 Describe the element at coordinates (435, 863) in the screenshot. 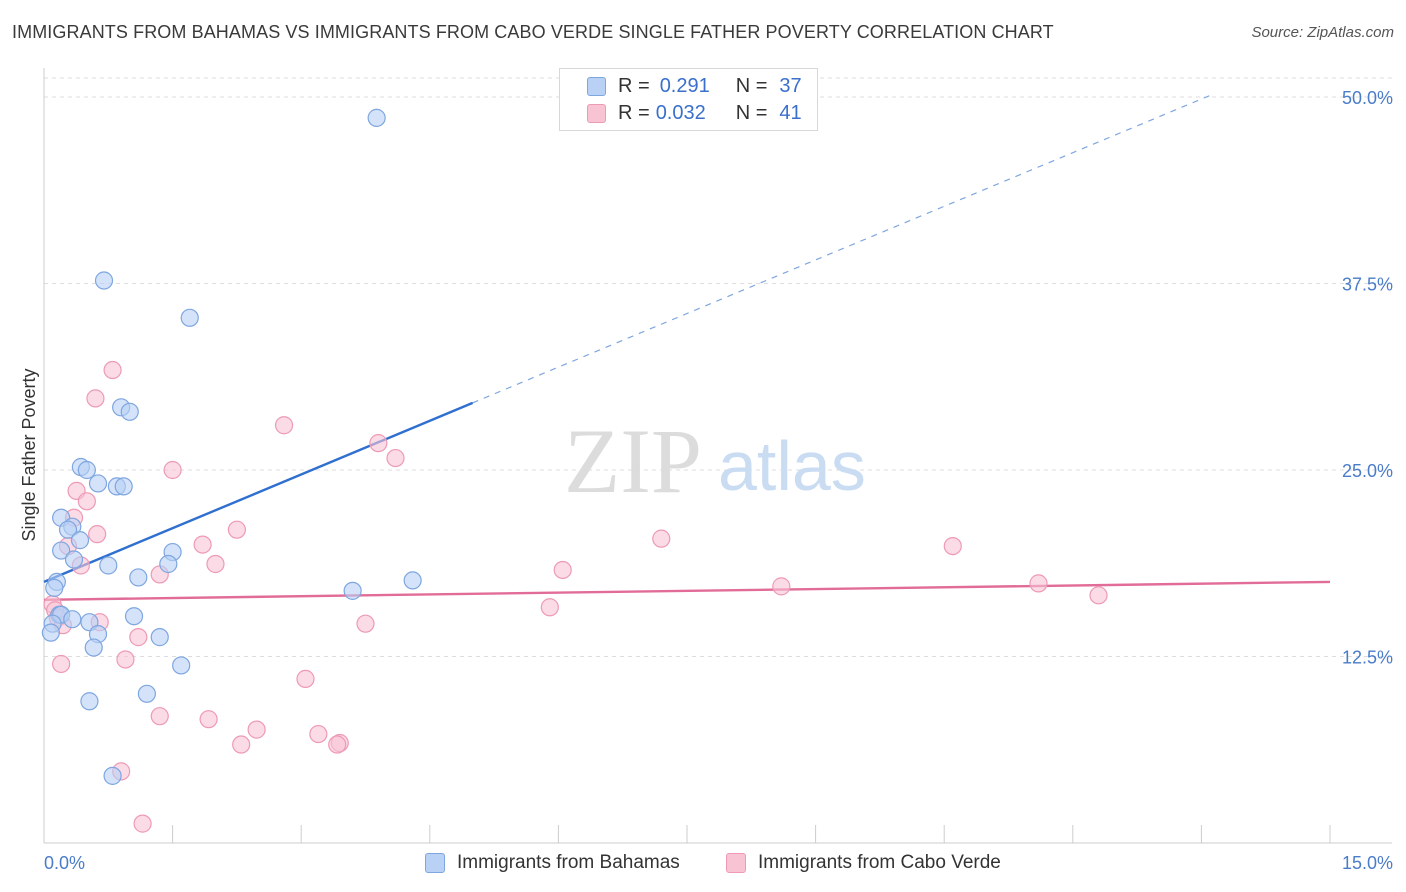

I see `bottom-legend-swatch-blue` at that location.